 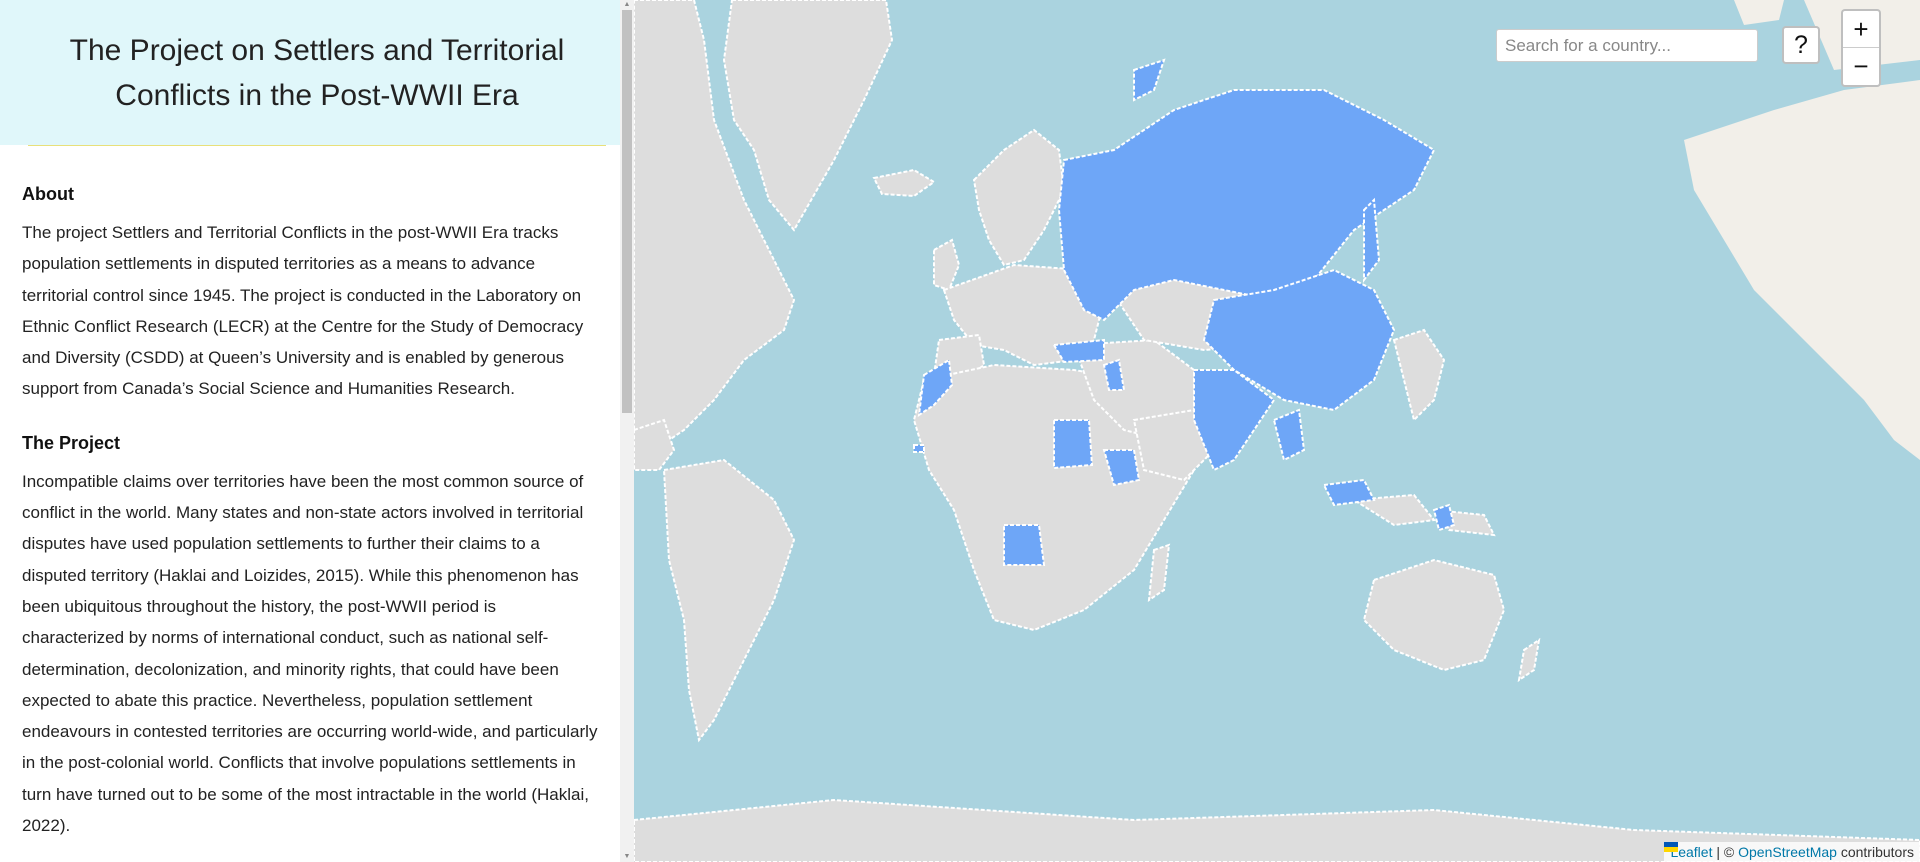 I want to click on scrollbar-thumb, so click(x=627, y=211).